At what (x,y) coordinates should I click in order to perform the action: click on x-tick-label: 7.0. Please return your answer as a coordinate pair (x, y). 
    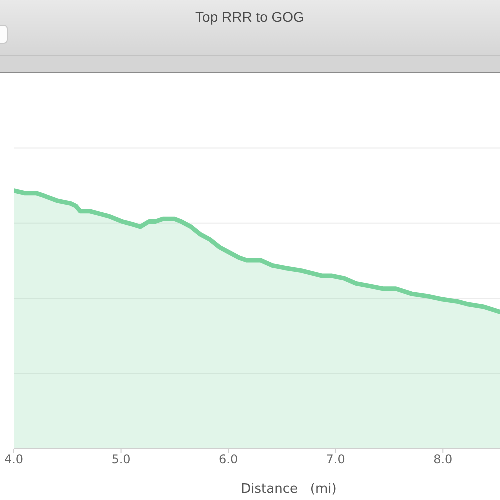
    Looking at the image, I should click on (336, 459).